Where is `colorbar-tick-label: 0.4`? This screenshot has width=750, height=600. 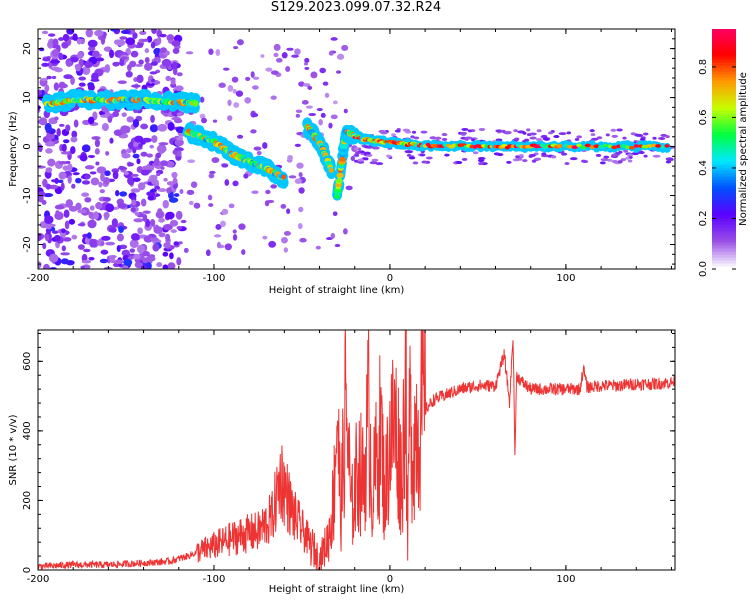 colorbar-tick-label: 0.4 is located at coordinates (703, 168).